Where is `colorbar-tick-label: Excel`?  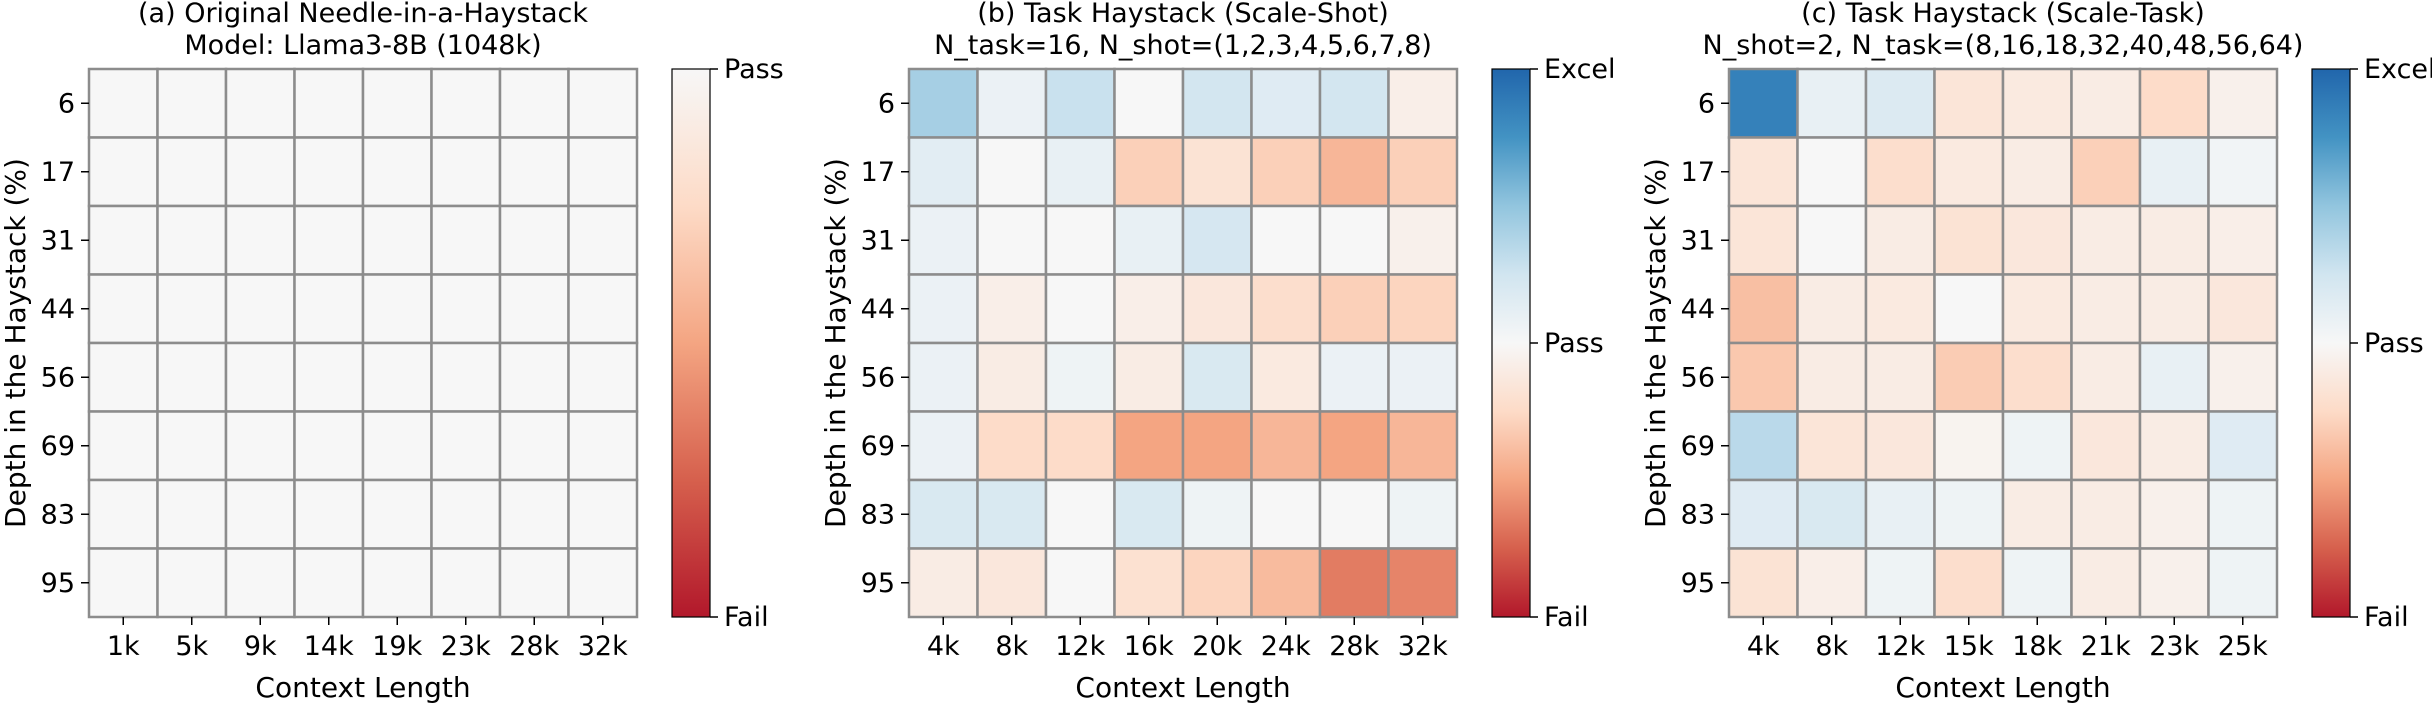
colorbar-tick-label: Excel is located at coordinates (1580, 69).